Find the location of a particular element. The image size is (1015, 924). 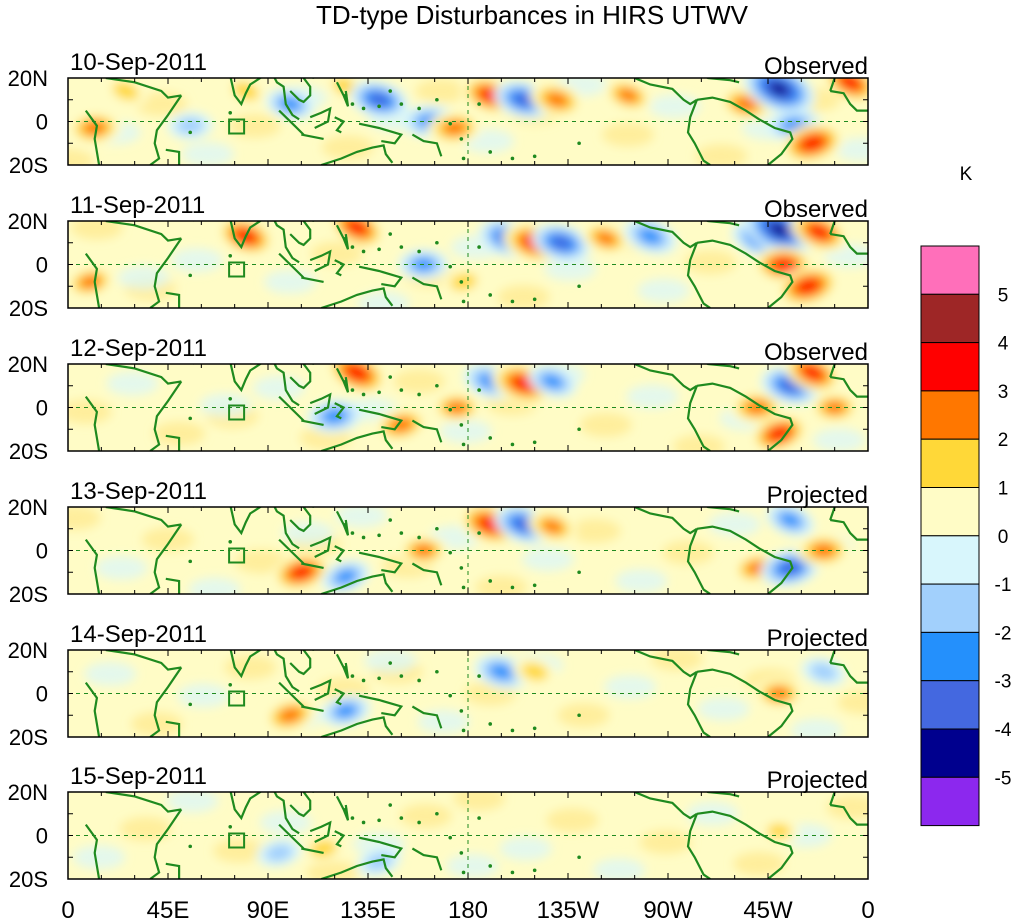

colorbar-units: K is located at coordinates (966, 174).